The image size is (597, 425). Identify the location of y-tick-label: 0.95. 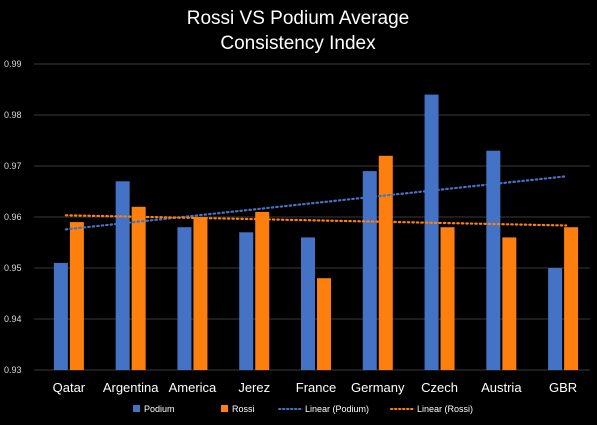
(13, 268).